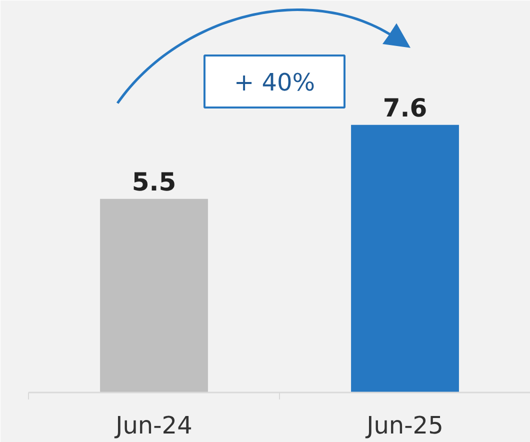 The width and height of the screenshot is (530, 442). Describe the element at coordinates (404, 426) in the screenshot. I see `x-tick-label: Jun-25` at that location.